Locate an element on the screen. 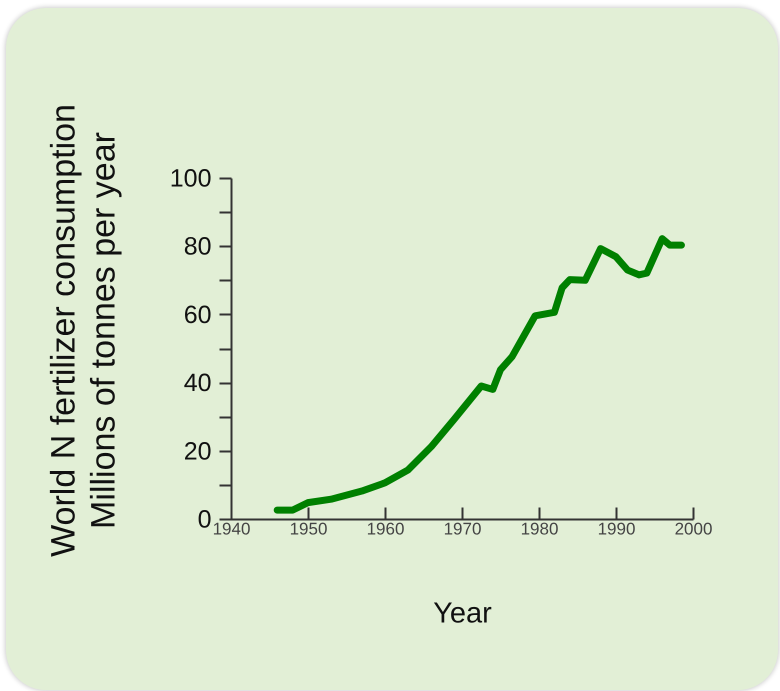 The height and width of the screenshot is (691, 780). y-tick-label: 80 is located at coordinates (198, 246).